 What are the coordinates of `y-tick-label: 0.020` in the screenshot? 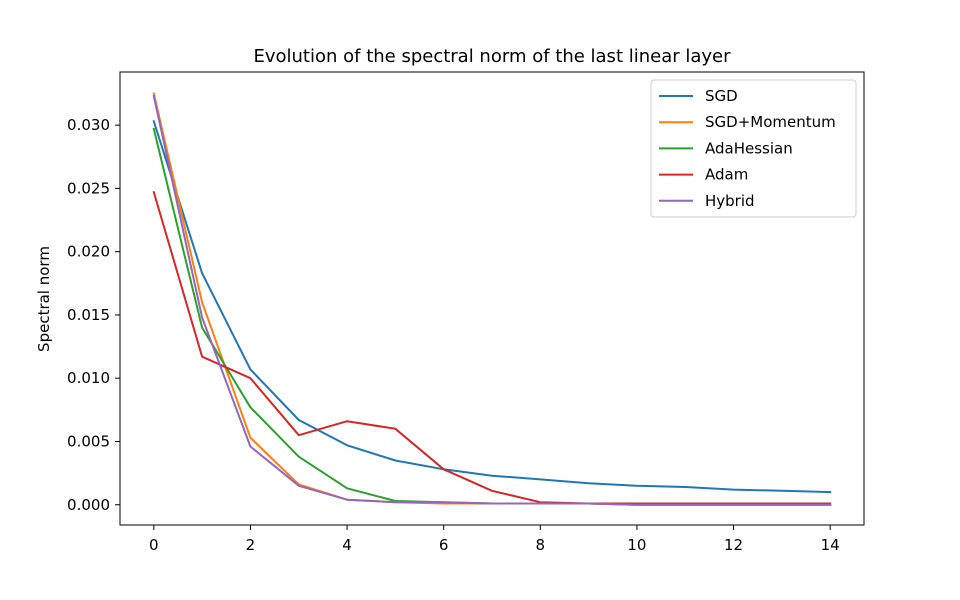 It's located at (88, 252).